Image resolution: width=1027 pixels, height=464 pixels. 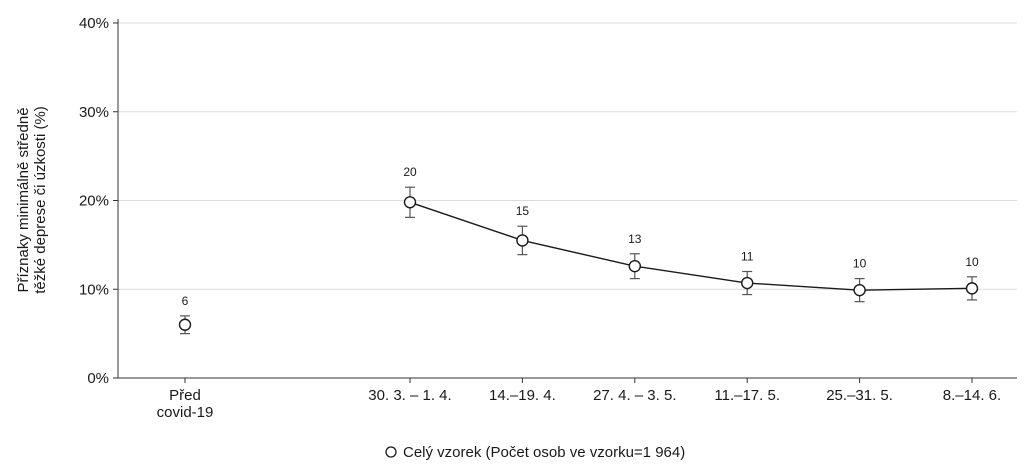 What do you see at coordinates (691, 246) in the screenshot?
I see `series-line` at bounding box center [691, 246].